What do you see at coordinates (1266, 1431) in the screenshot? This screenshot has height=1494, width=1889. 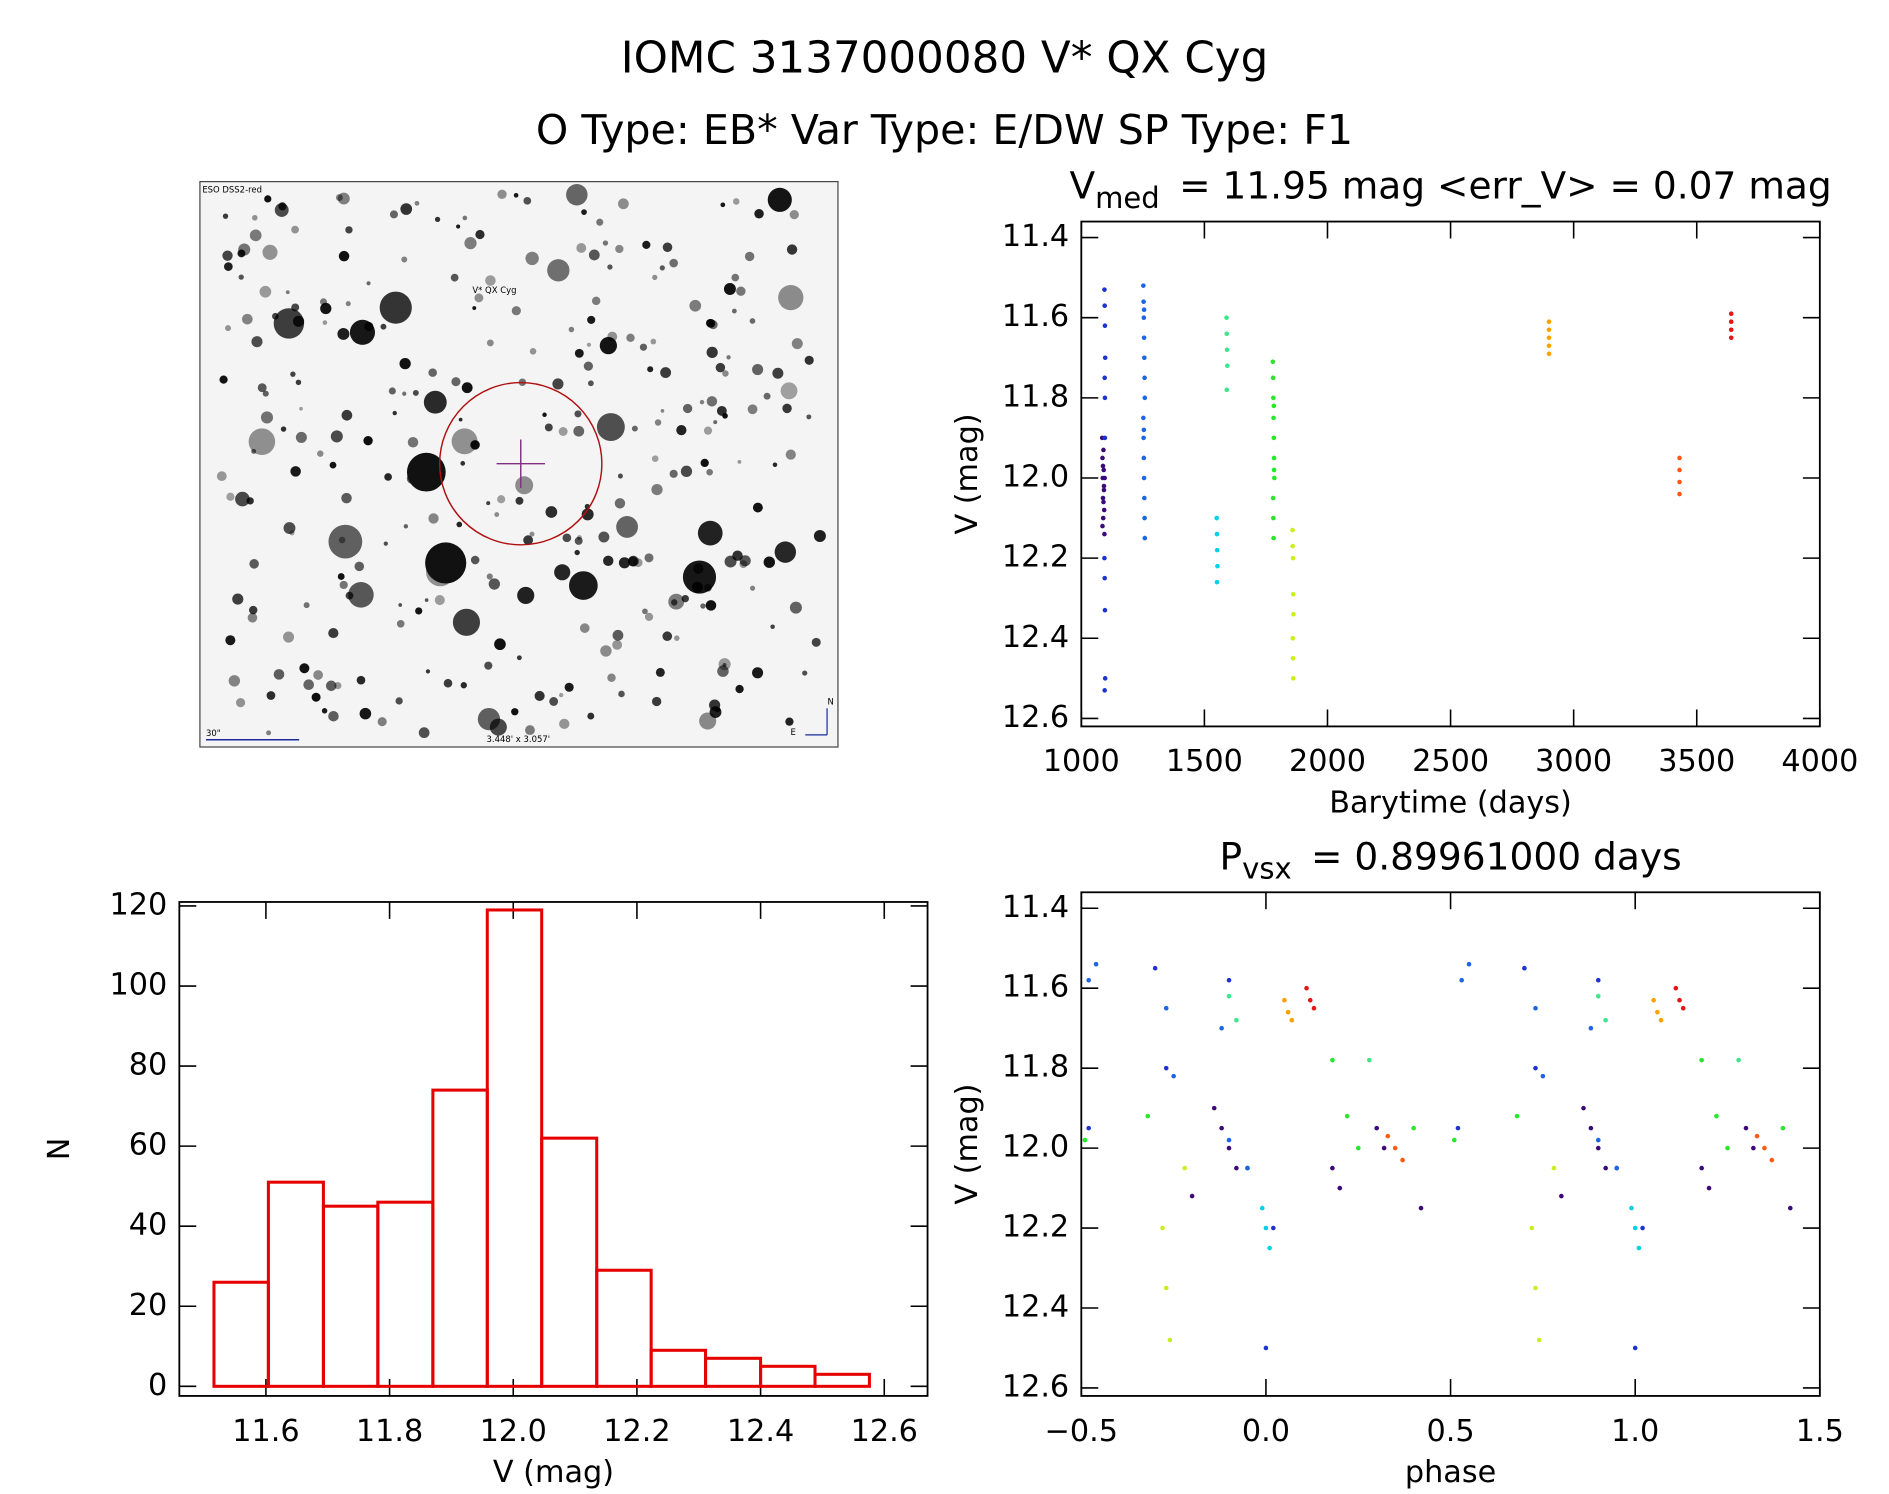 I see `x-tick-label: 0.0` at bounding box center [1266, 1431].